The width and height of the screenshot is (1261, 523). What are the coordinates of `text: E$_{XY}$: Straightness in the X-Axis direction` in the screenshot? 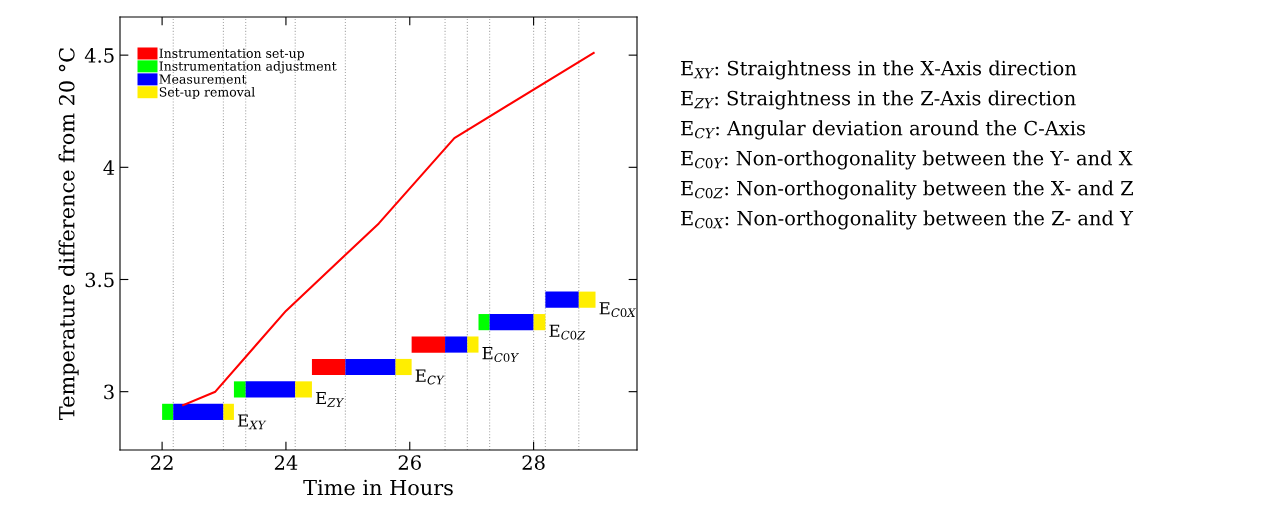 It's located at (879, 70).